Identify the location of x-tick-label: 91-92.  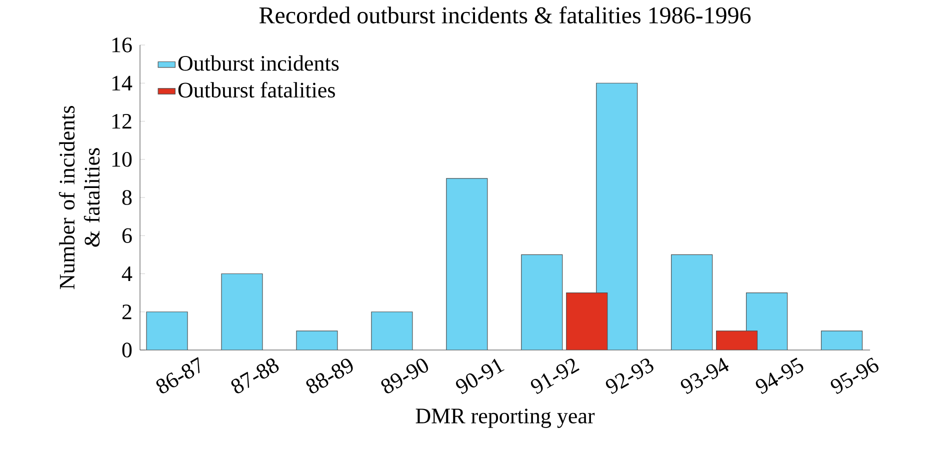
(555, 376).